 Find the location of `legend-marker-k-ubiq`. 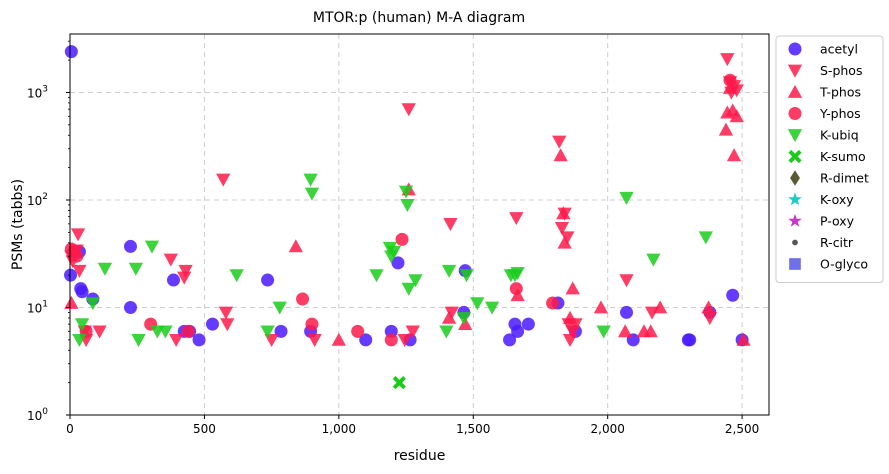

legend-marker-k-ubiq is located at coordinates (795, 136).